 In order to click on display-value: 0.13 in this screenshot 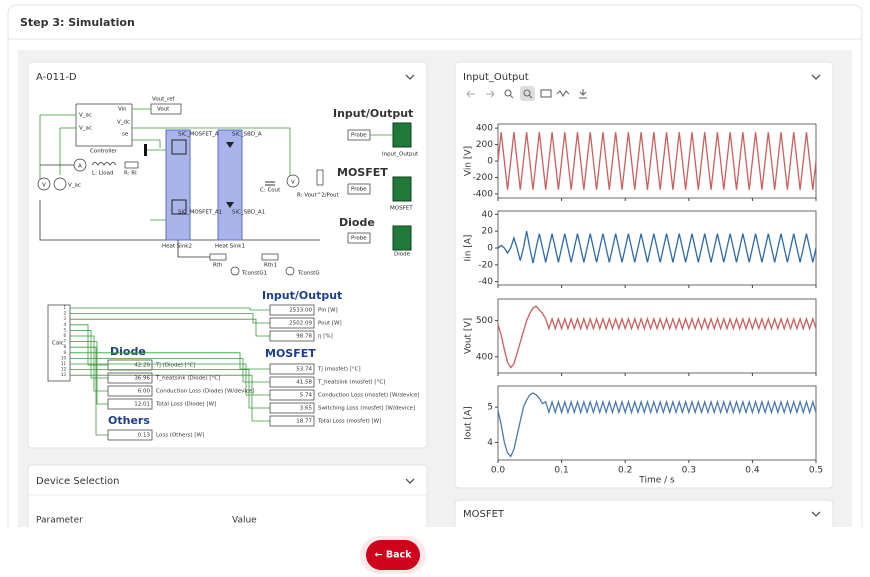, I will do `click(144, 436)`.